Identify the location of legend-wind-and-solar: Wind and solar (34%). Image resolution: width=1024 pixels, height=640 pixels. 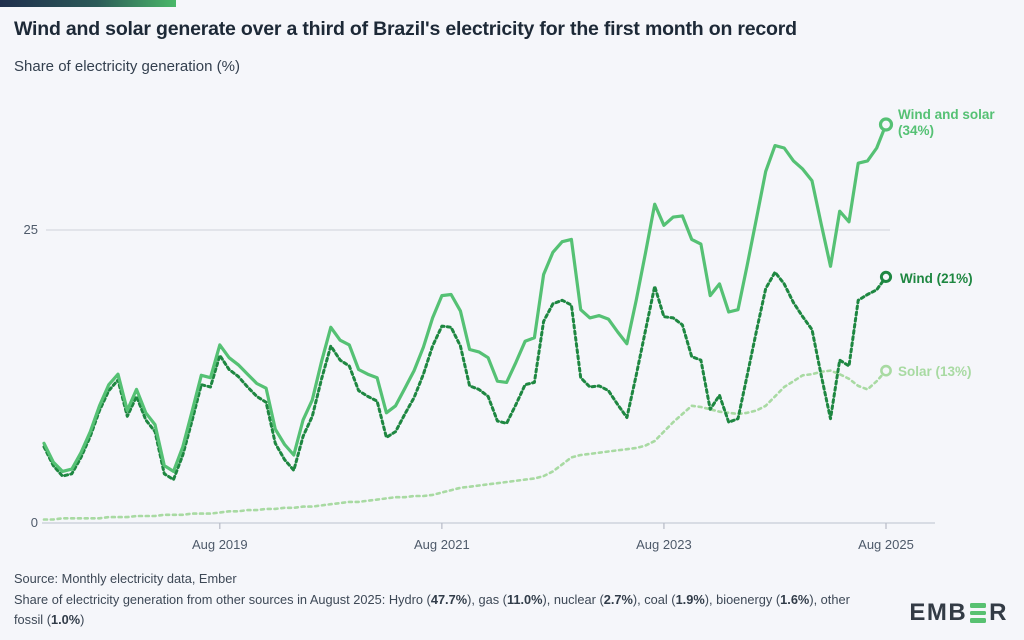
(946, 123).